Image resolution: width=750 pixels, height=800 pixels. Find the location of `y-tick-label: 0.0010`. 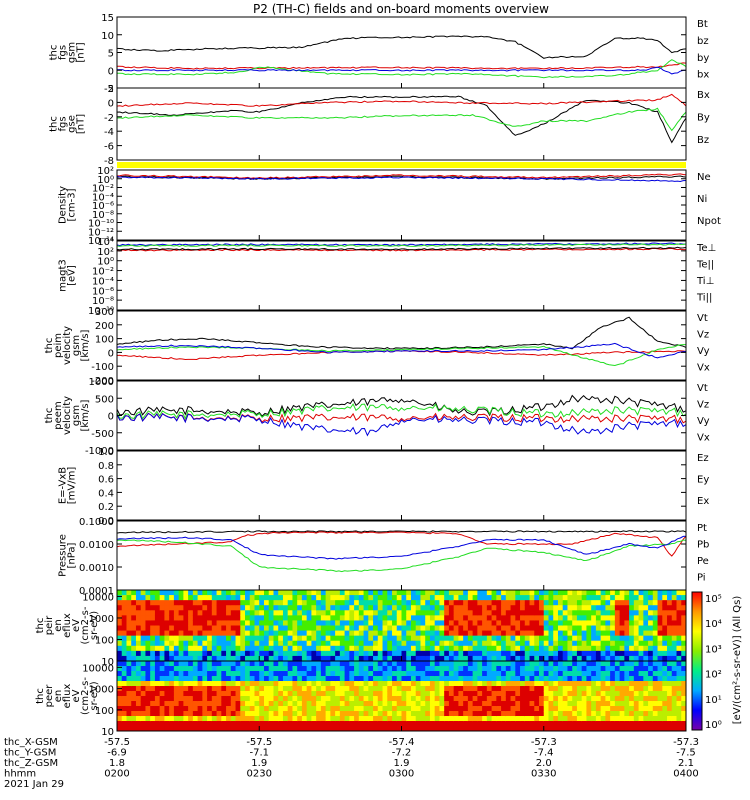

y-tick-label: 0.0010 is located at coordinates (96, 568).